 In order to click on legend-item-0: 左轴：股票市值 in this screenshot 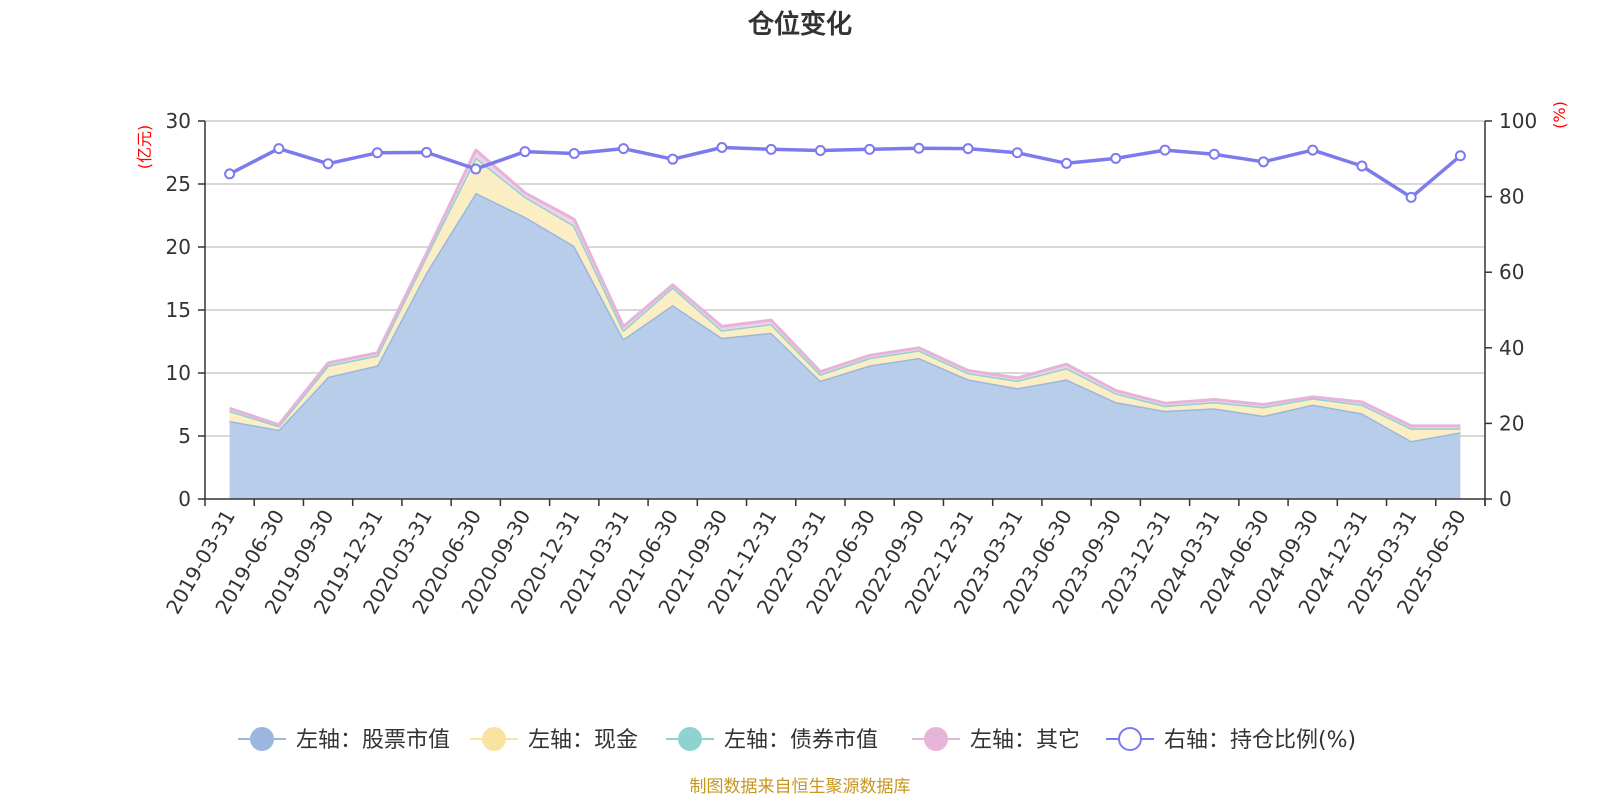, I will do `click(344, 740)`.